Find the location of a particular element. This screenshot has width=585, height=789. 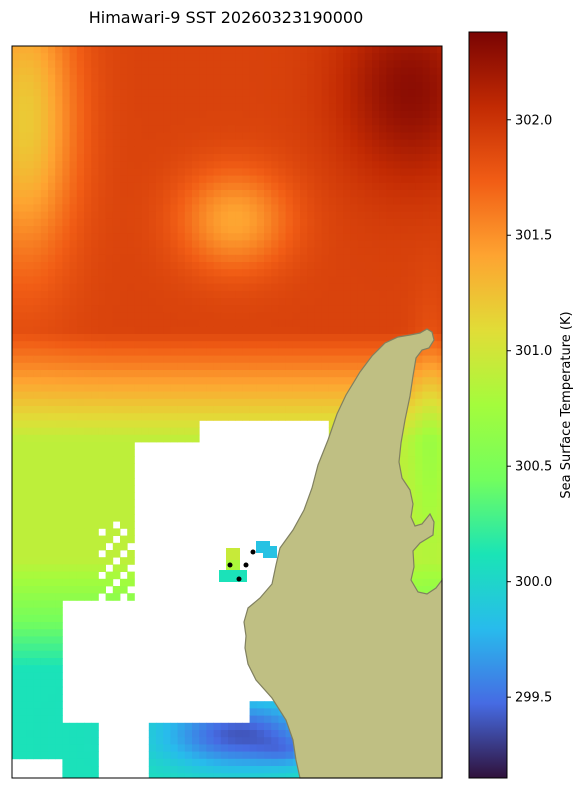

colorbar-tick-label: 301.5 is located at coordinates (533, 236).